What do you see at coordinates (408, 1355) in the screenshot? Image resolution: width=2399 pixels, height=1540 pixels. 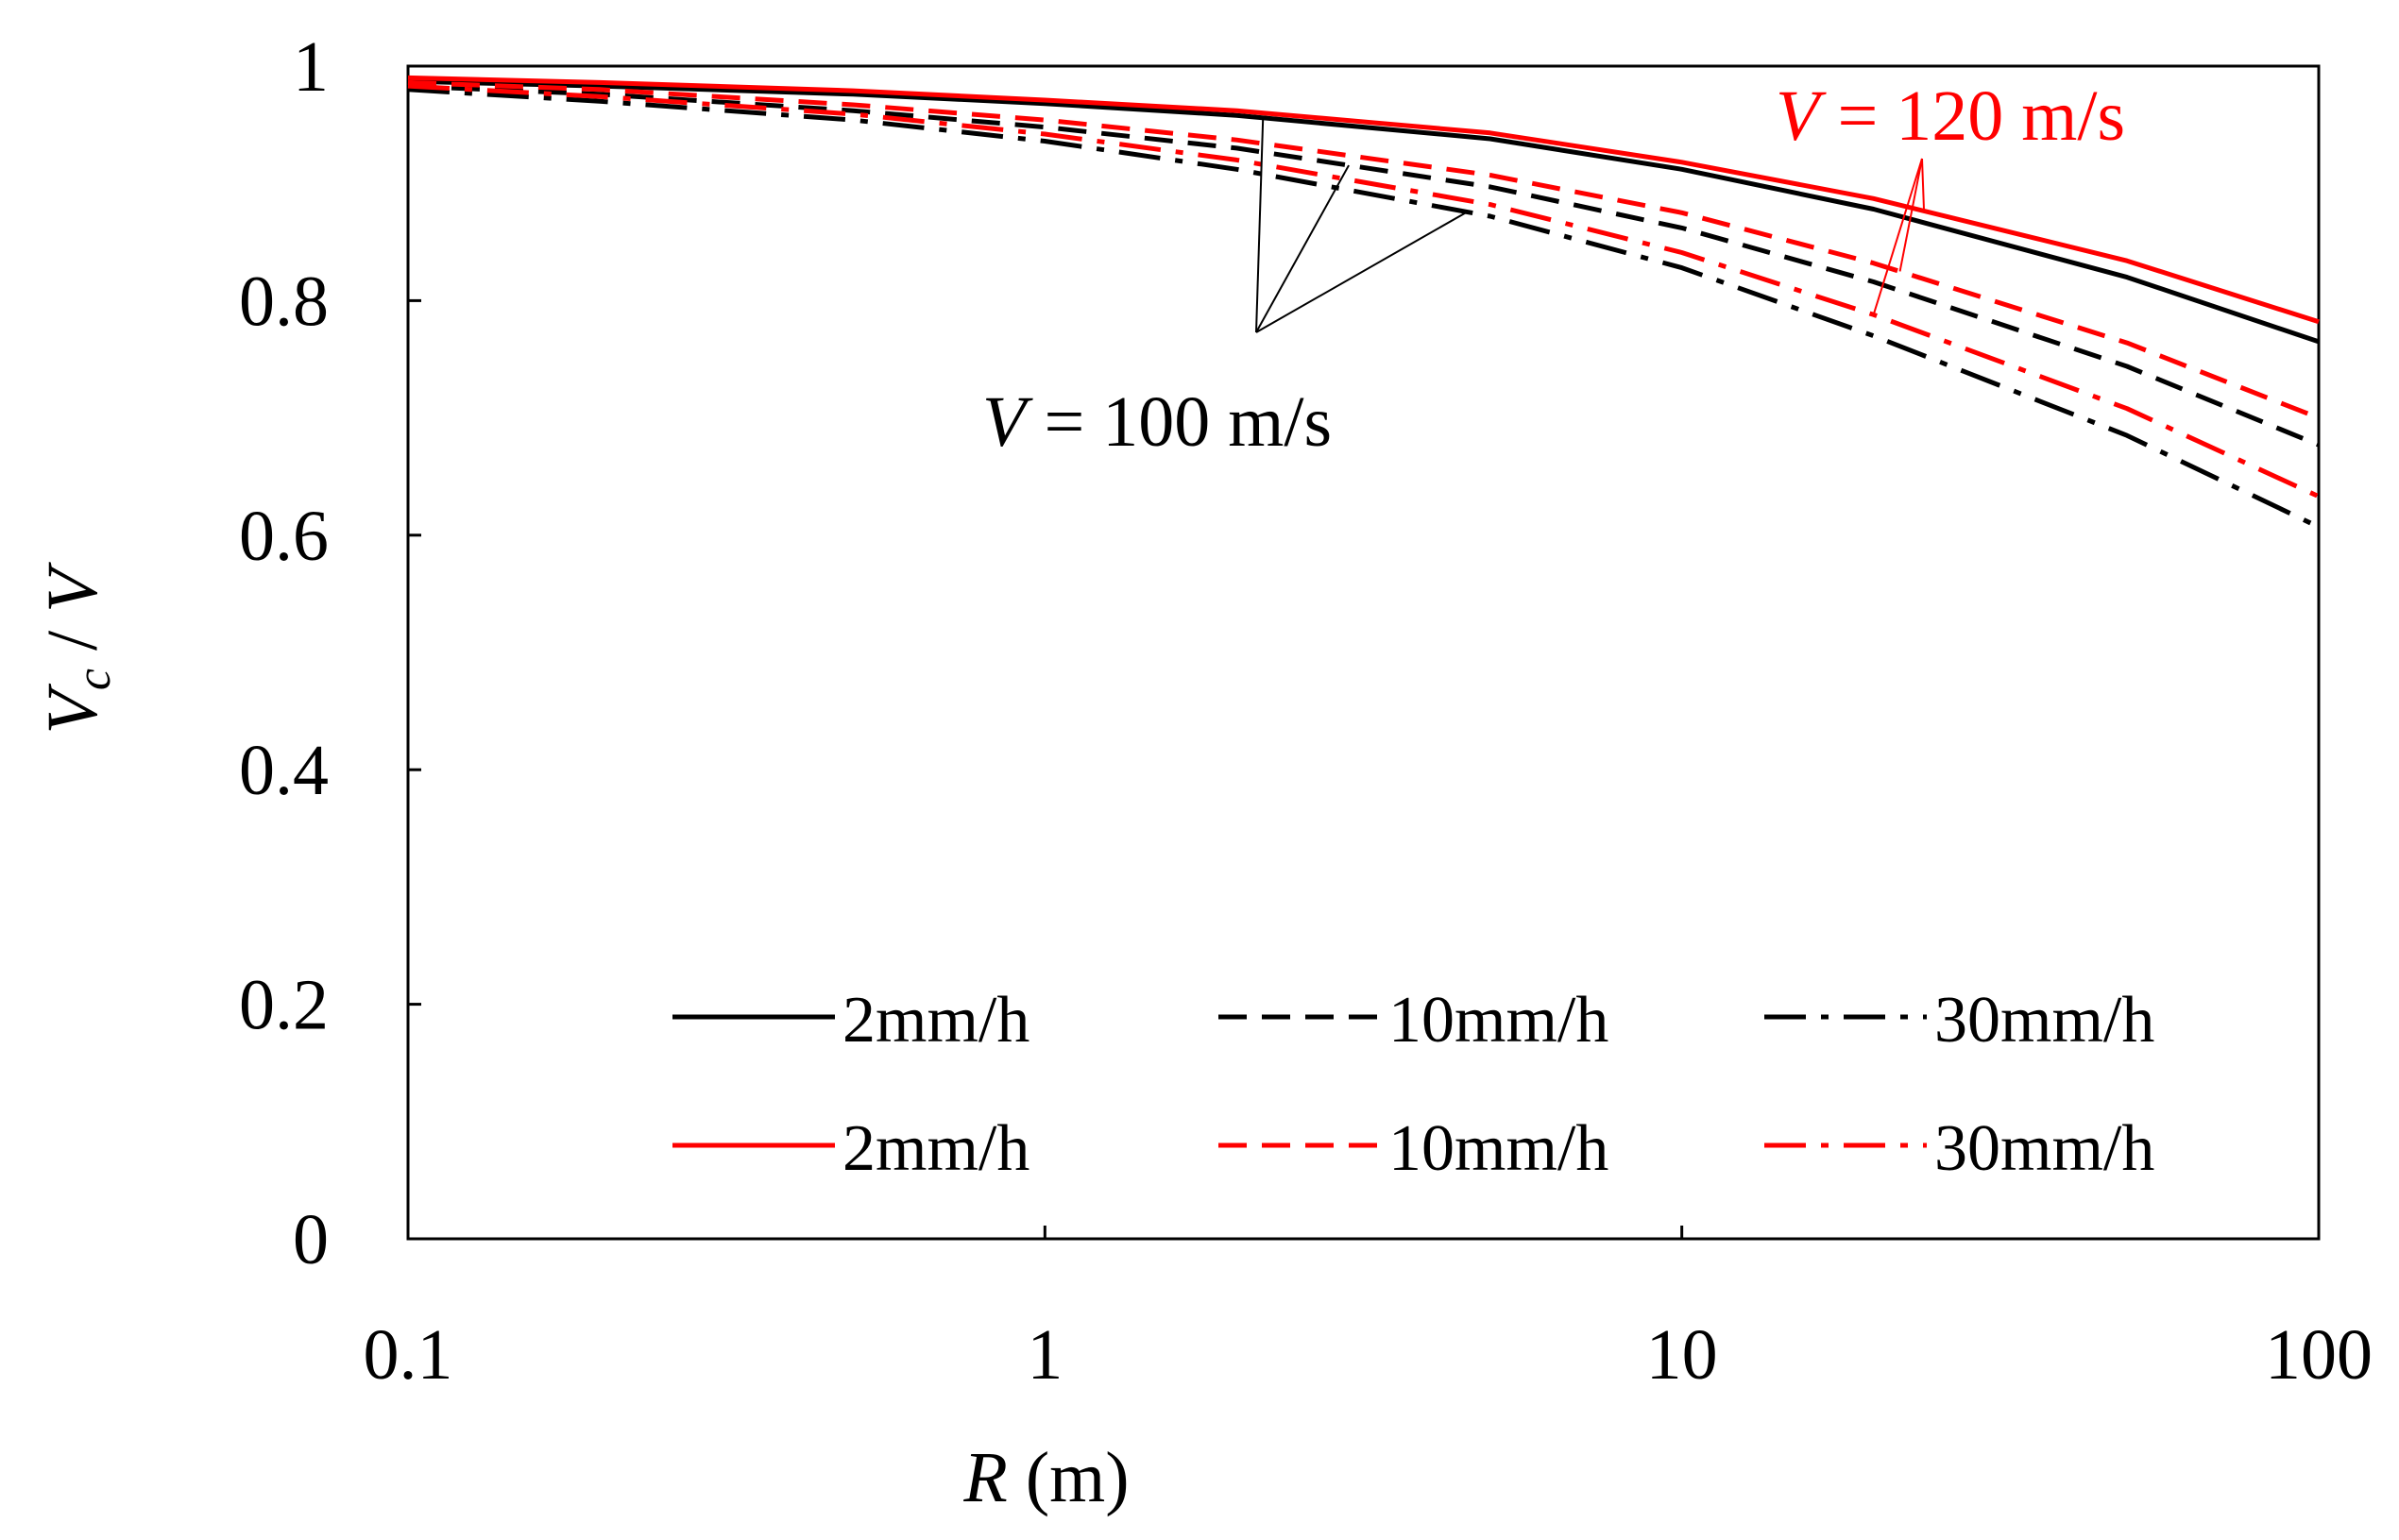 I see `x-tick-label: 0.1` at bounding box center [408, 1355].